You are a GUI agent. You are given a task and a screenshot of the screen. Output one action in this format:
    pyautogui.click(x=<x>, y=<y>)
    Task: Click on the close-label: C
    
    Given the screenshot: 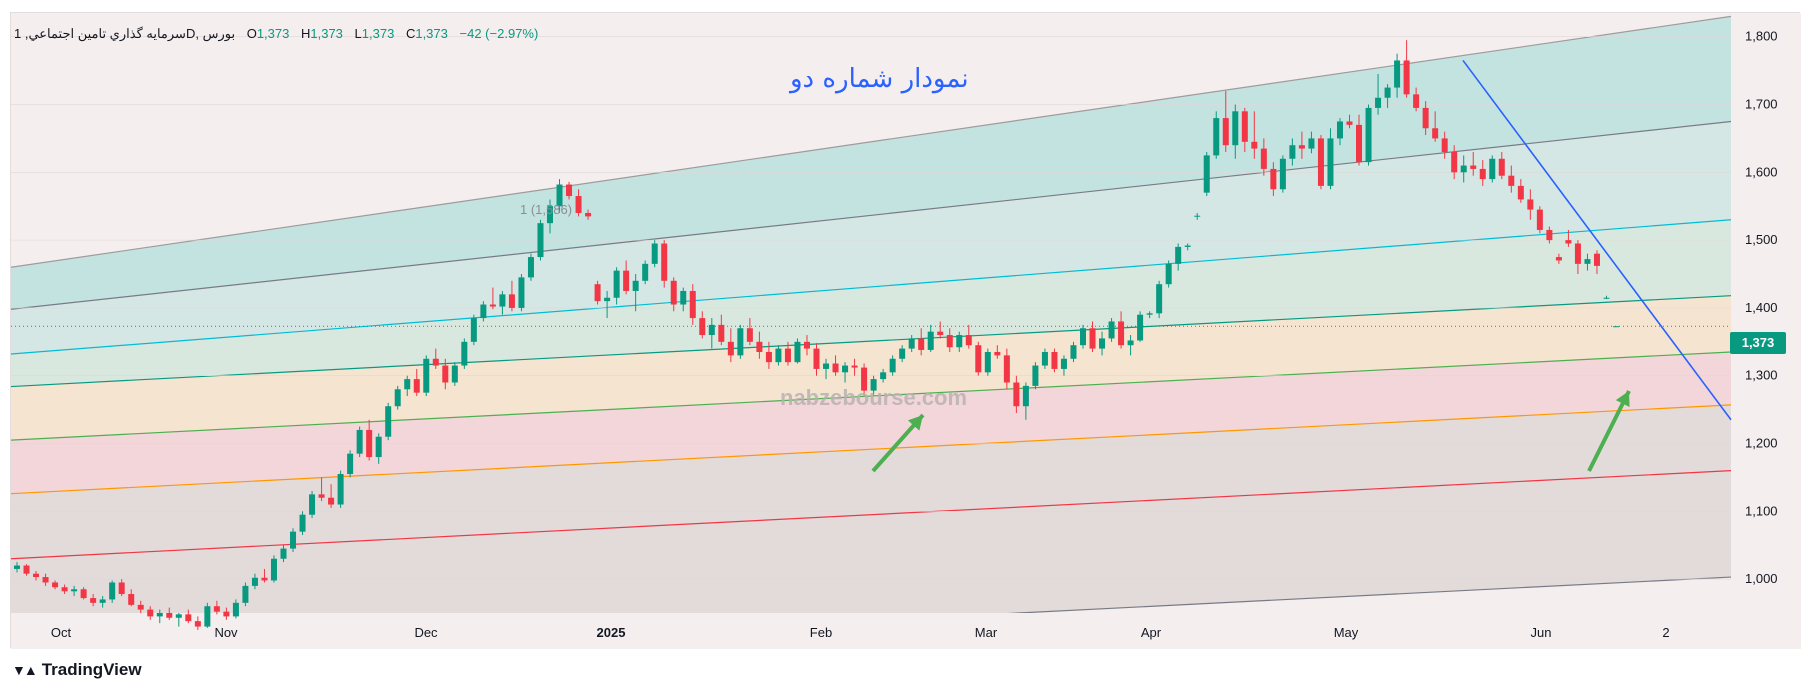 What is the action you would take?
    pyautogui.click(x=410, y=33)
    